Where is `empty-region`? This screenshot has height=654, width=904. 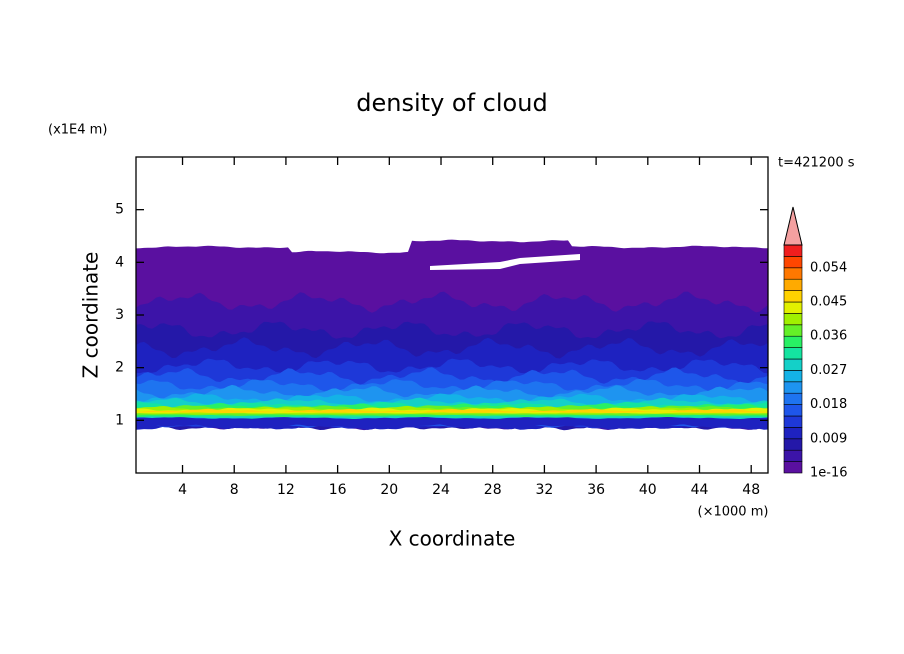 empty-region is located at coordinates (505, 262).